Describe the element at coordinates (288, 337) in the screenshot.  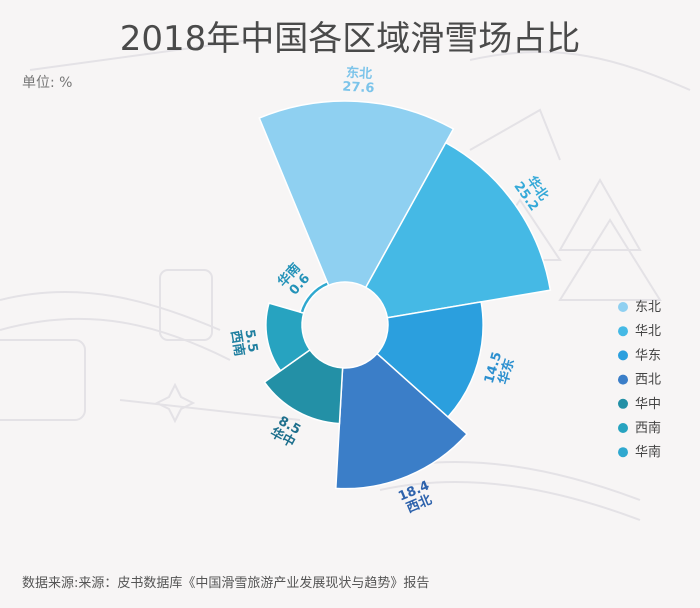
I see `rose-petal-西南` at that location.